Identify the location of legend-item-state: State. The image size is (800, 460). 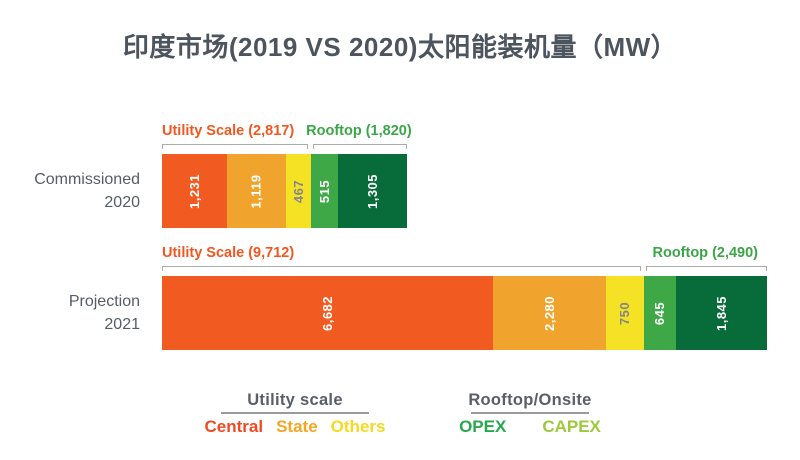
(297, 426).